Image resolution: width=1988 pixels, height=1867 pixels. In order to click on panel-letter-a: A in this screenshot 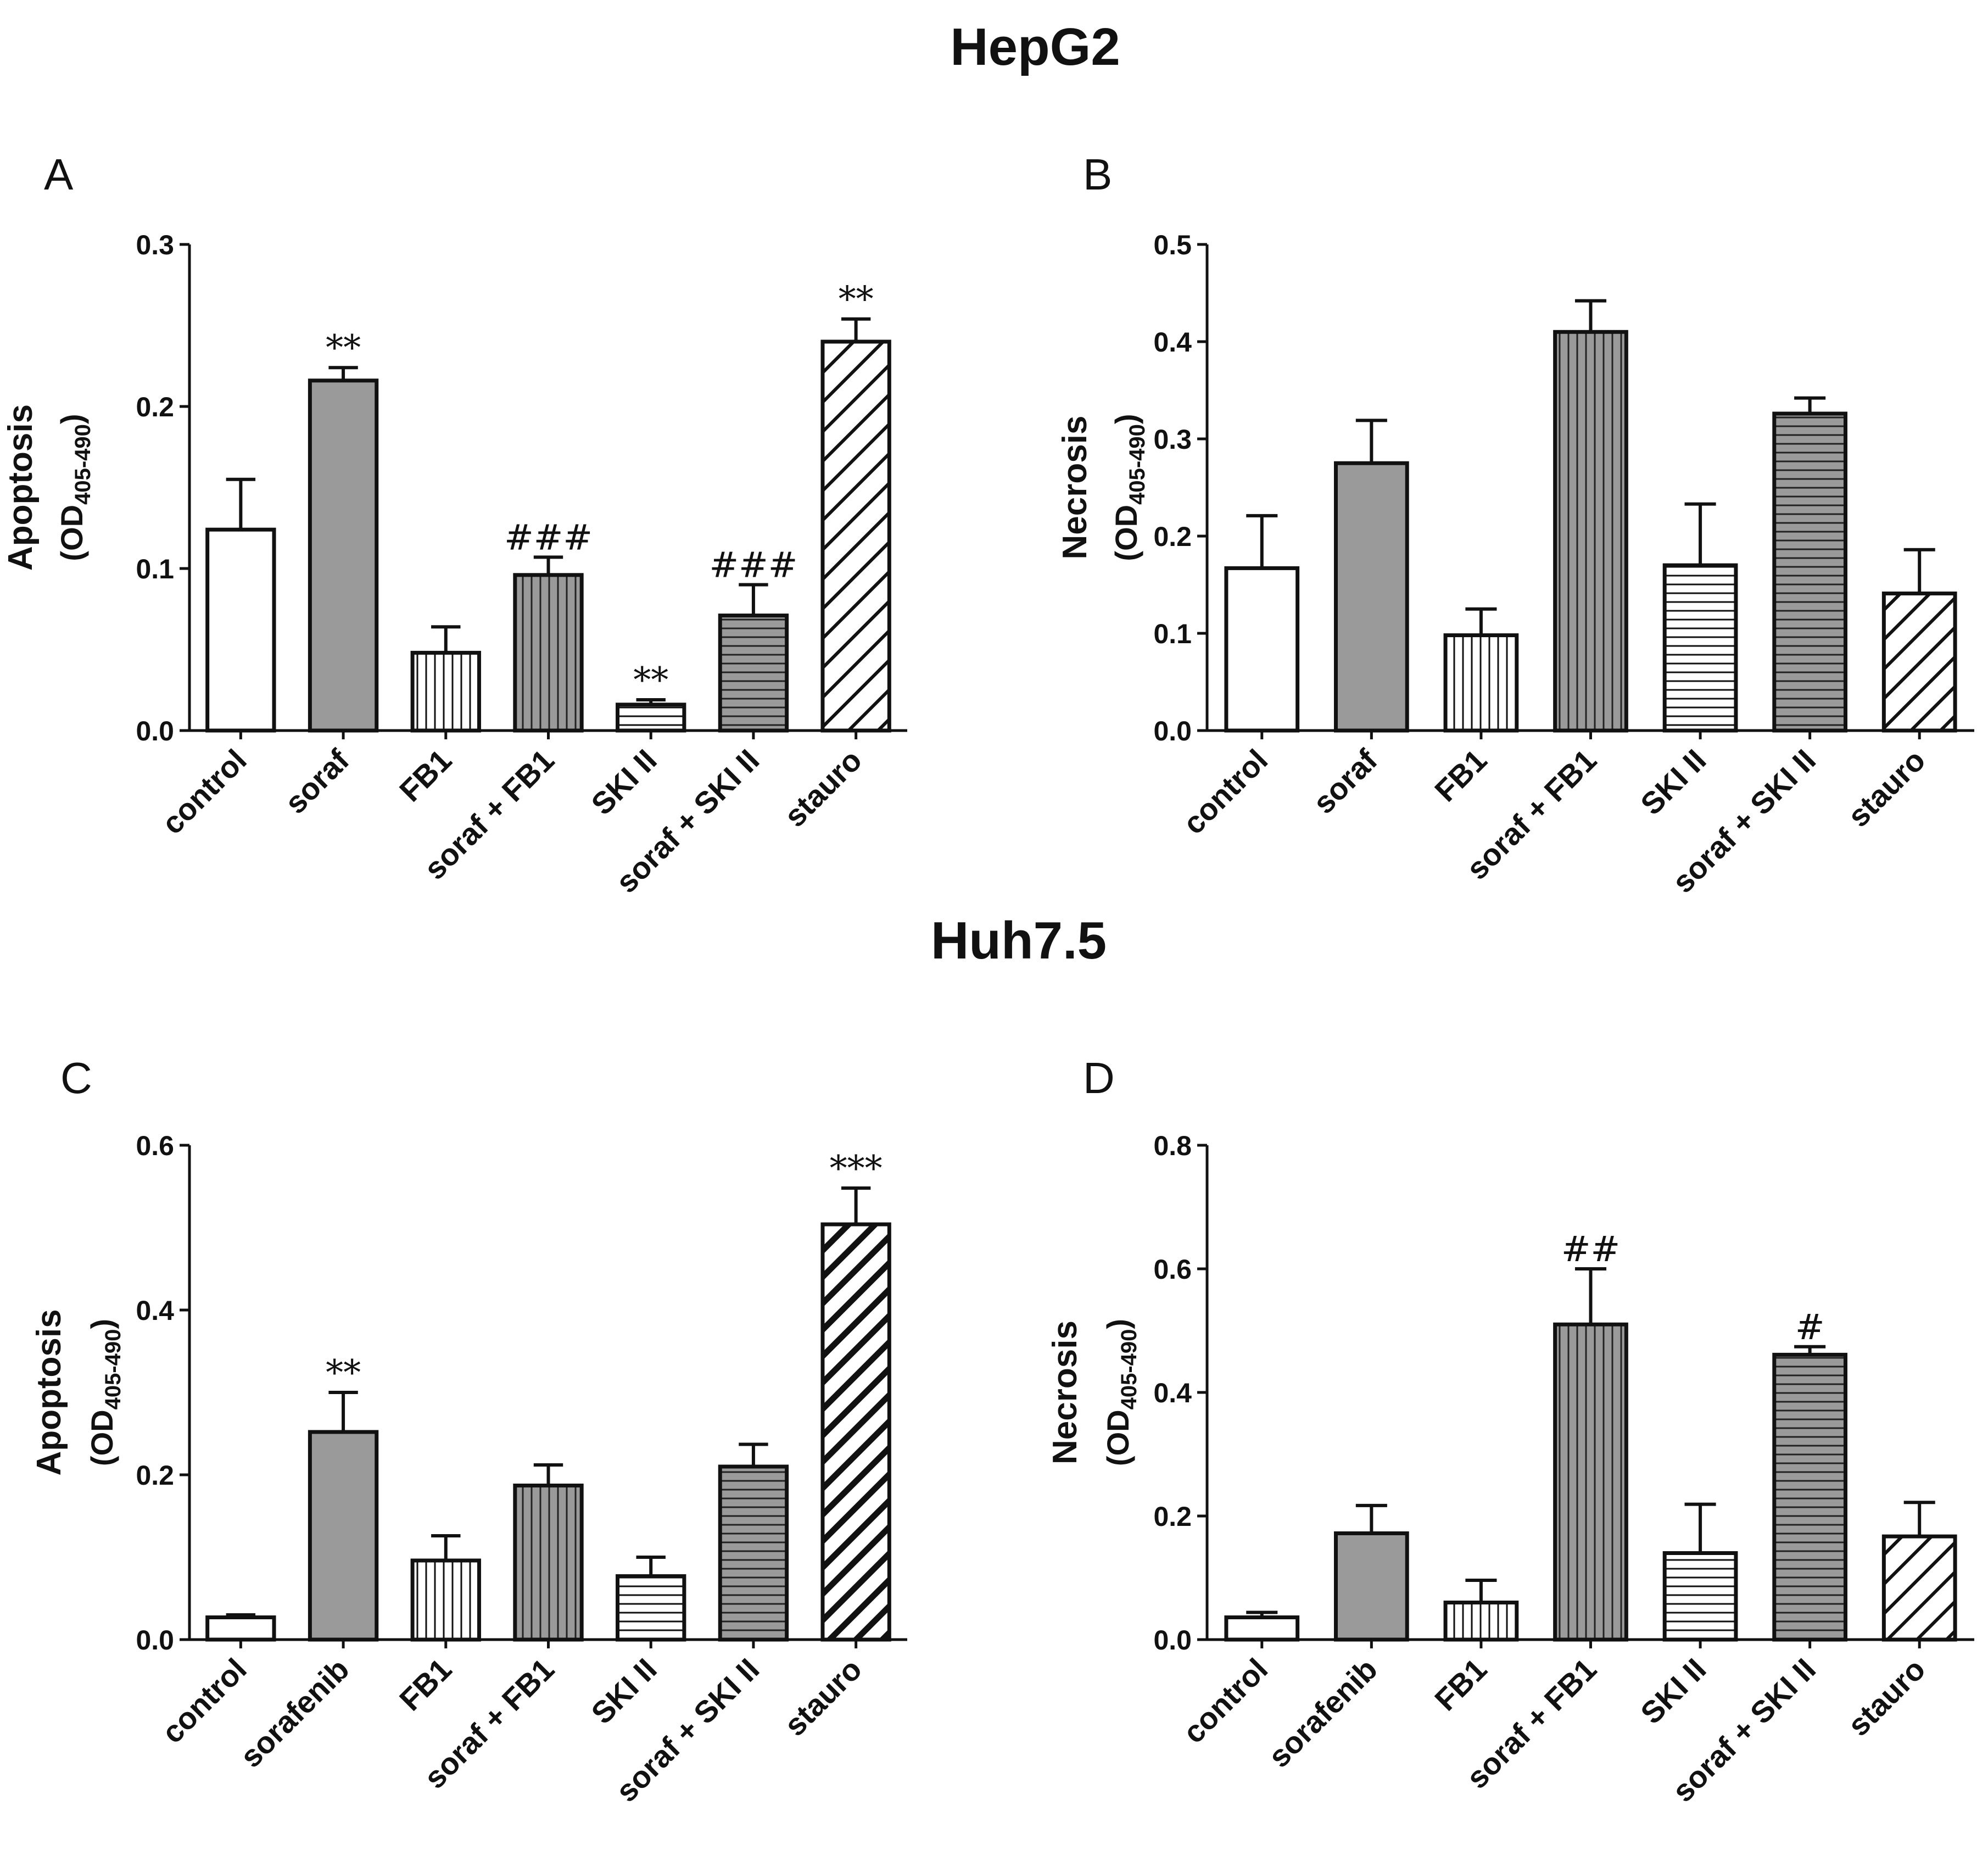, I will do `click(59, 174)`.